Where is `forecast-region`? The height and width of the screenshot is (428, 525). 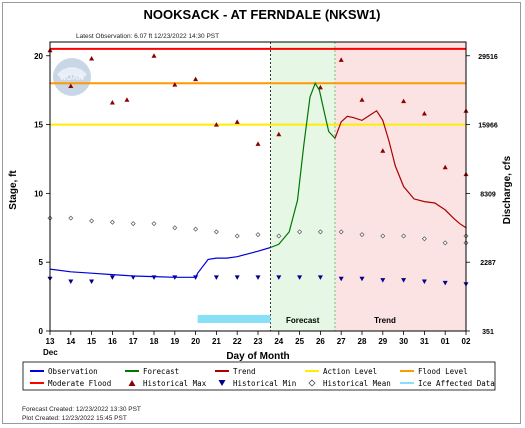 forecast-region is located at coordinates (302, 186).